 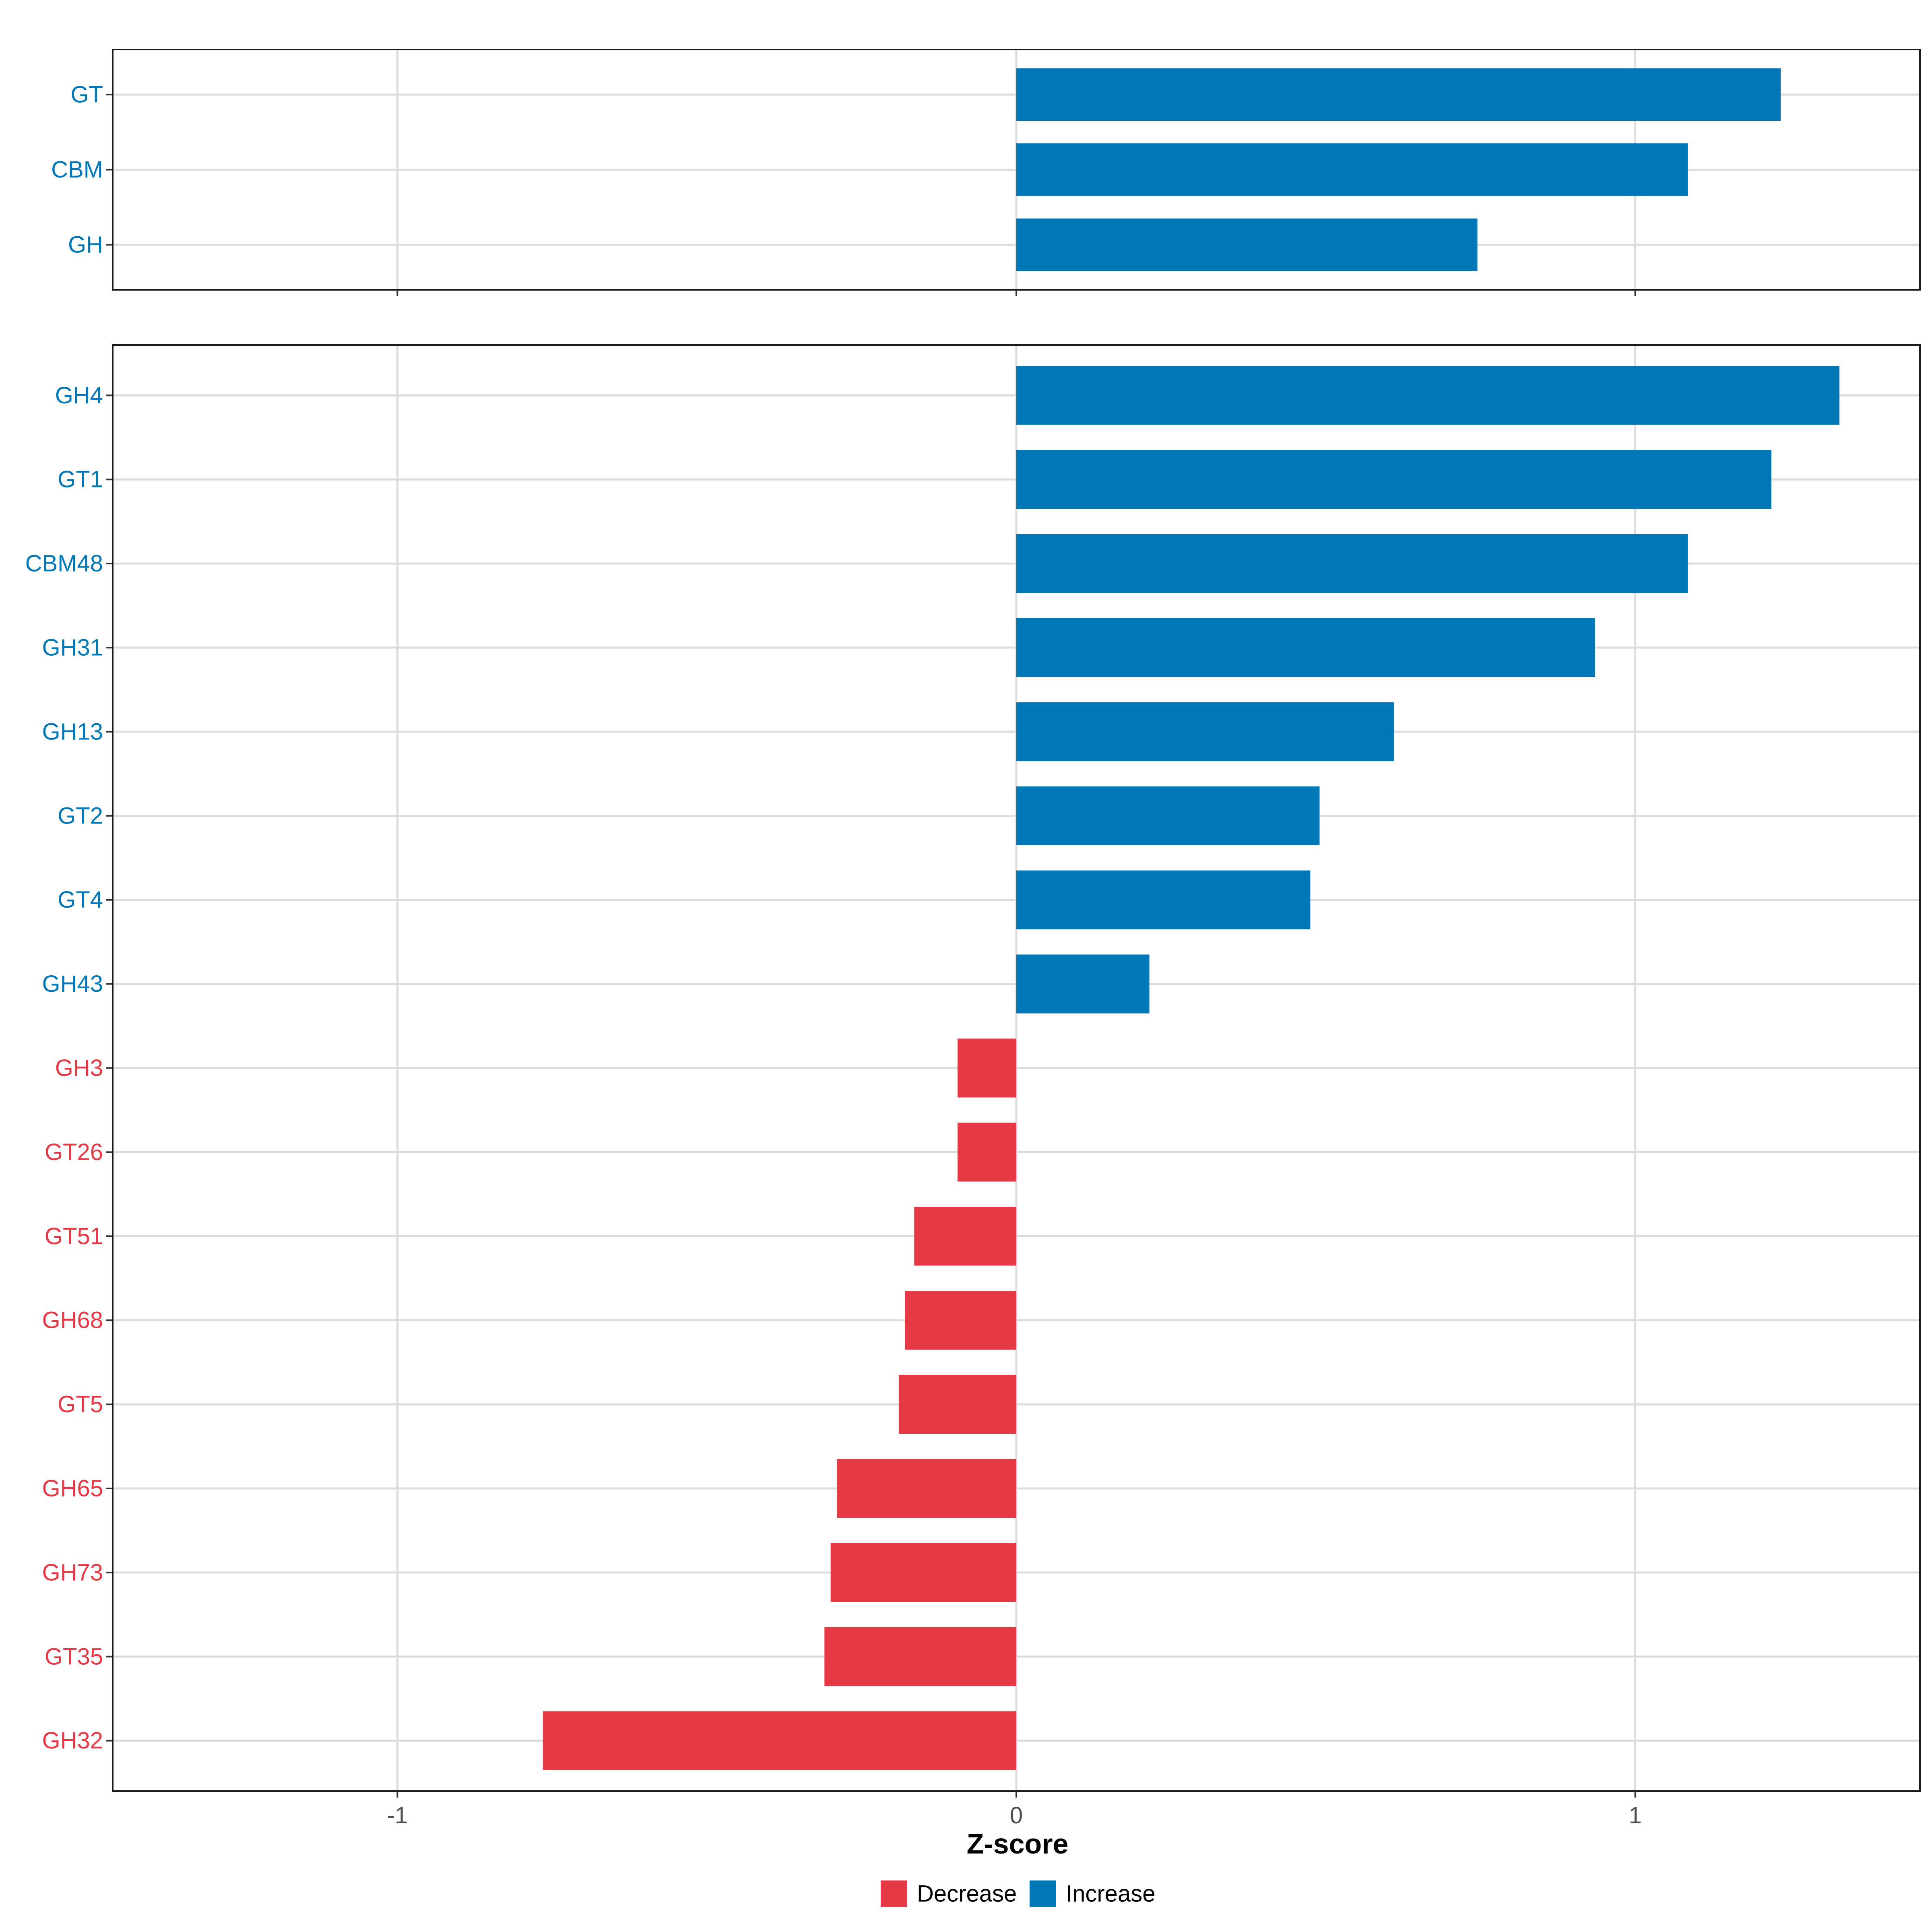 What do you see at coordinates (72, 731) in the screenshot?
I see `category-label: GH13` at bounding box center [72, 731].